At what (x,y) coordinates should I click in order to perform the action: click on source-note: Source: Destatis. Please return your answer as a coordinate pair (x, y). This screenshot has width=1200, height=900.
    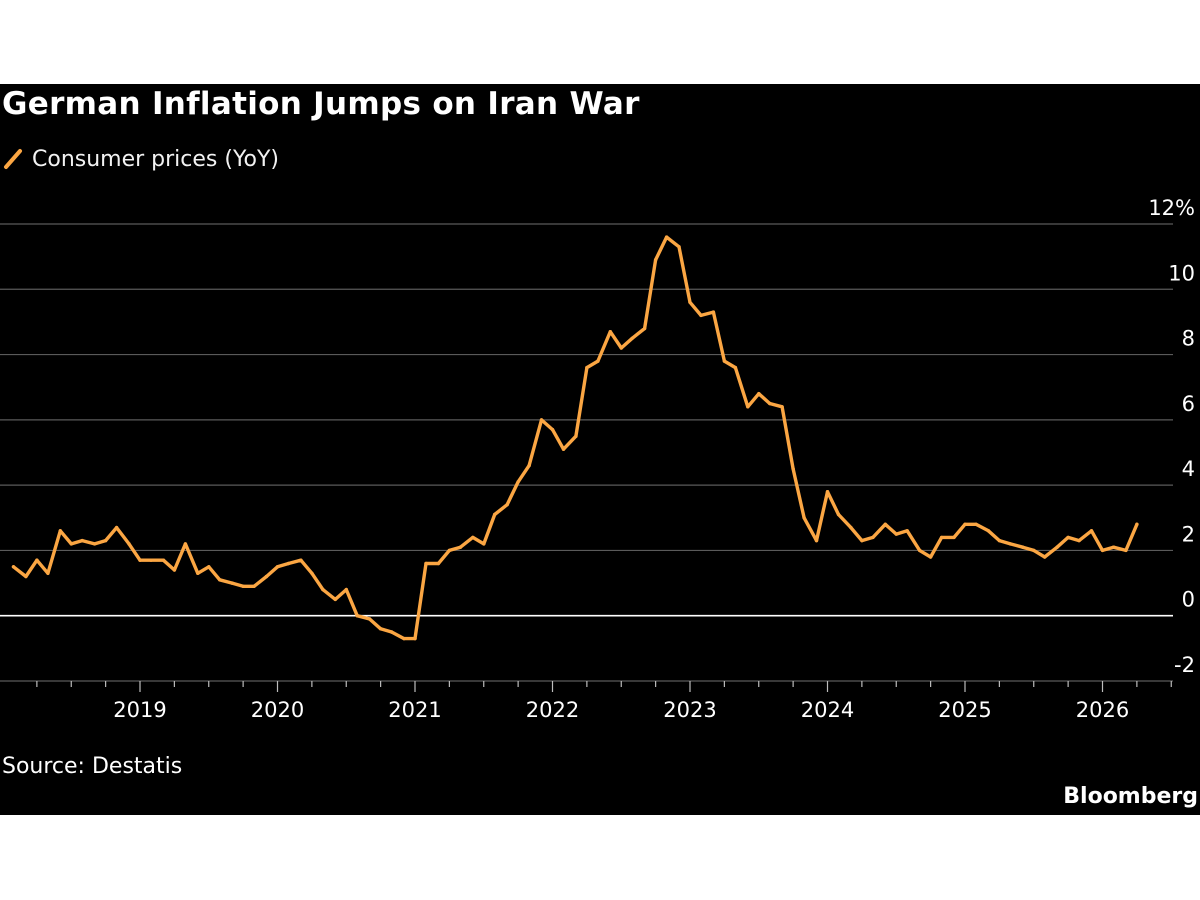
    Looking at the image, I should click on (92, 766).